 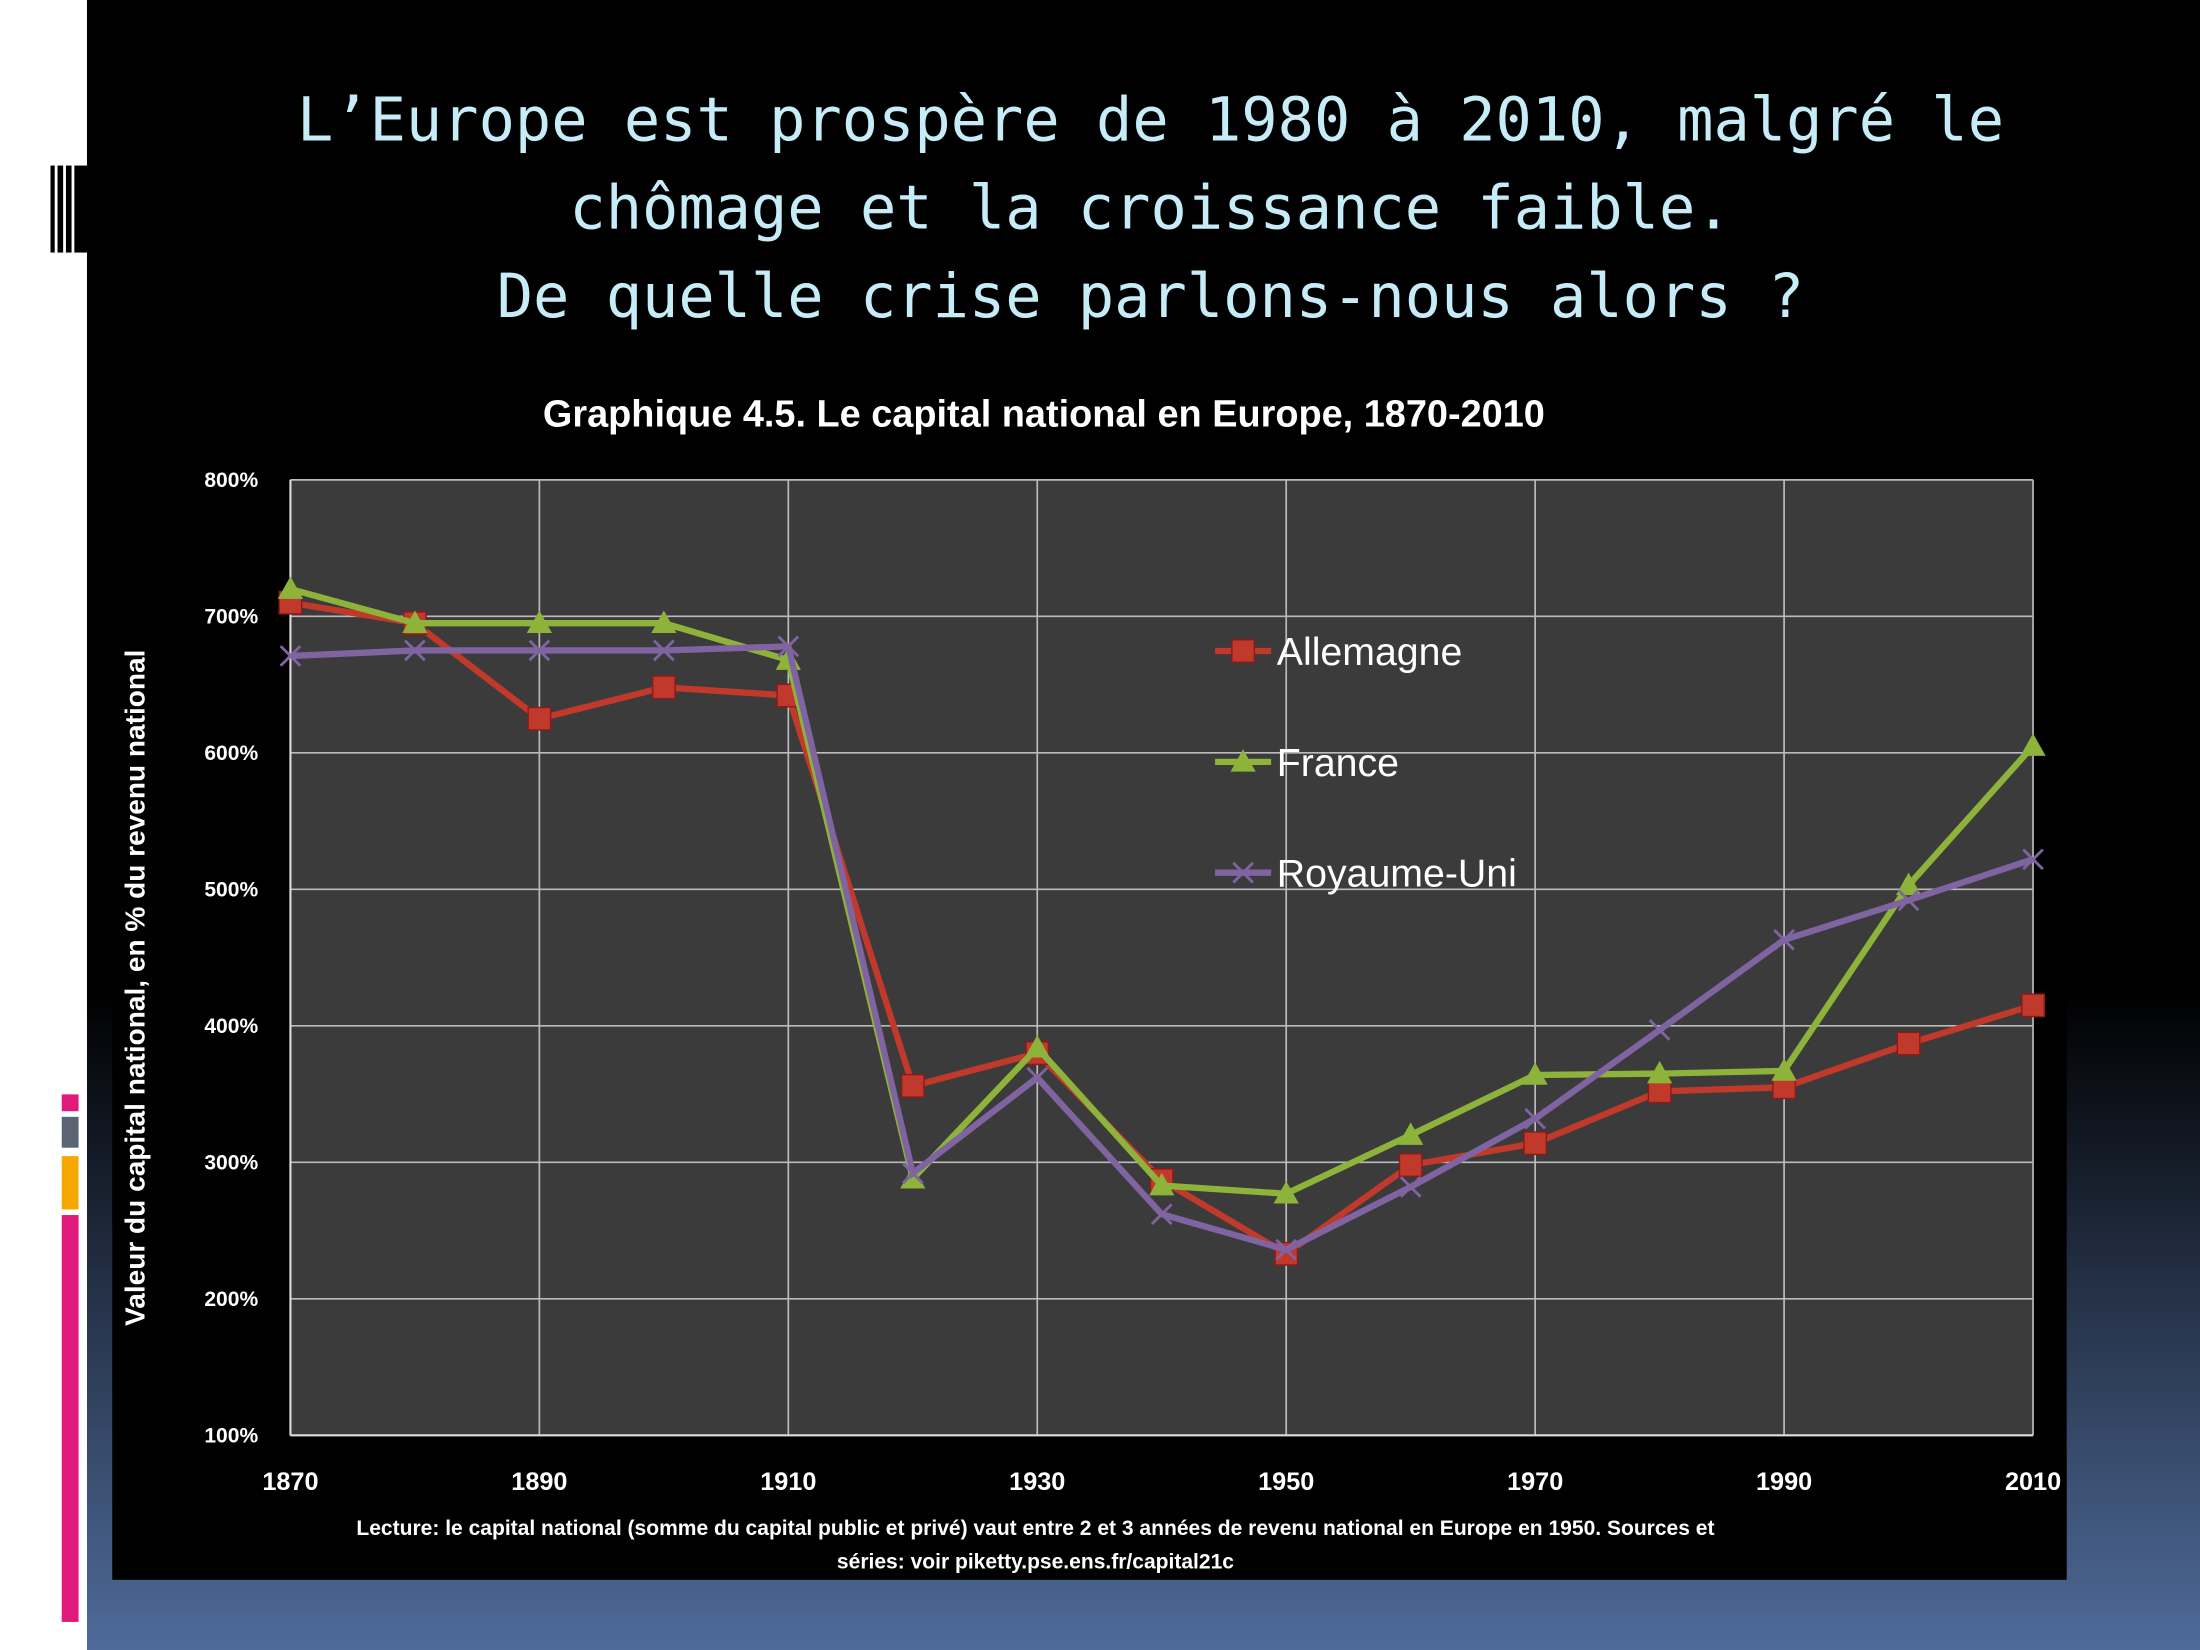 I want to click on x-tick-label: 2010, so click(x=2033, y=1482).